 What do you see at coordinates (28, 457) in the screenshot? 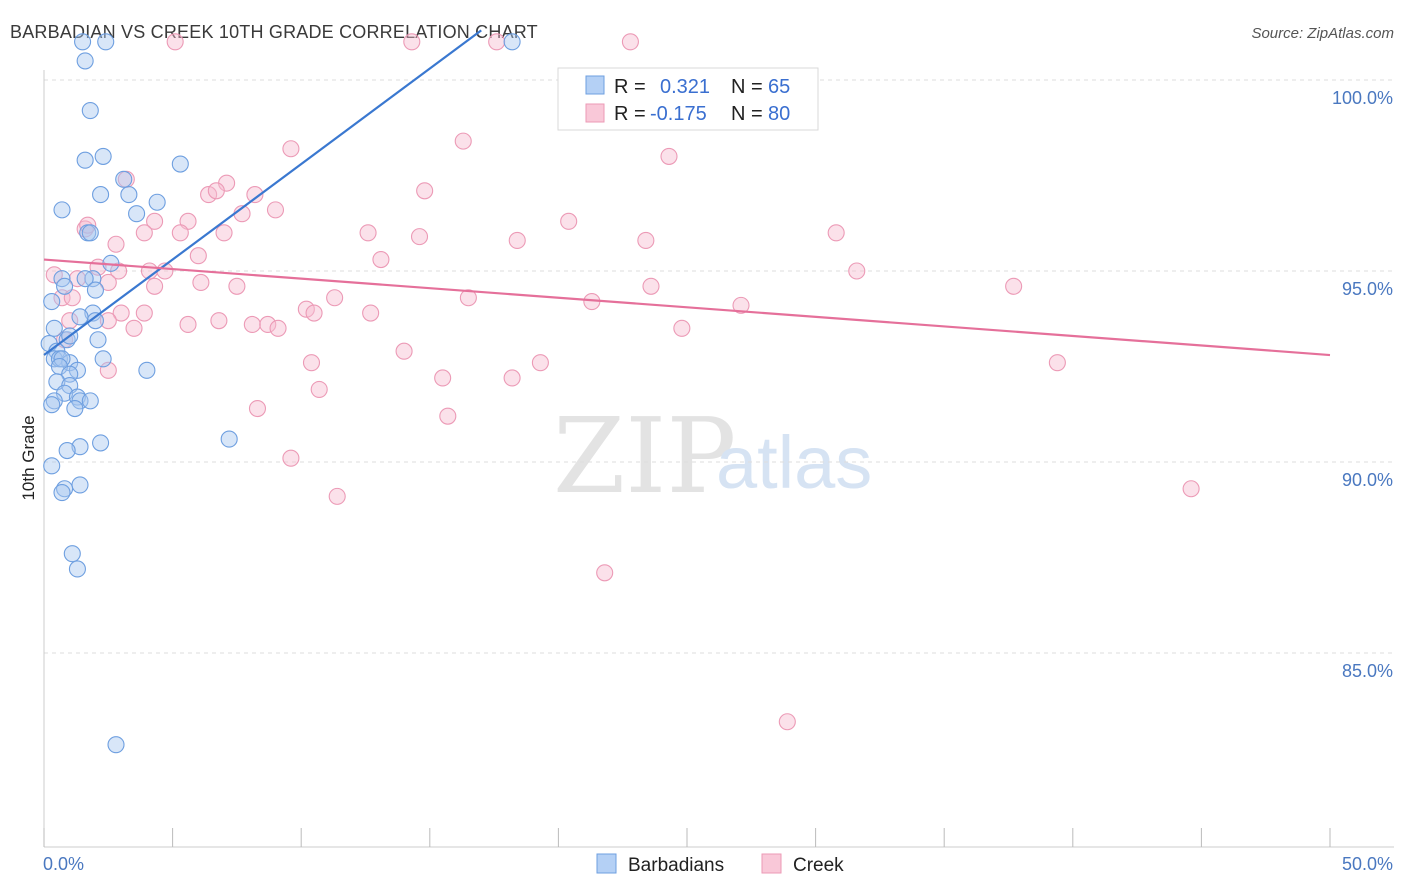
I see `y-axis-title: 10th Grade` at bounding box center [28, 457].